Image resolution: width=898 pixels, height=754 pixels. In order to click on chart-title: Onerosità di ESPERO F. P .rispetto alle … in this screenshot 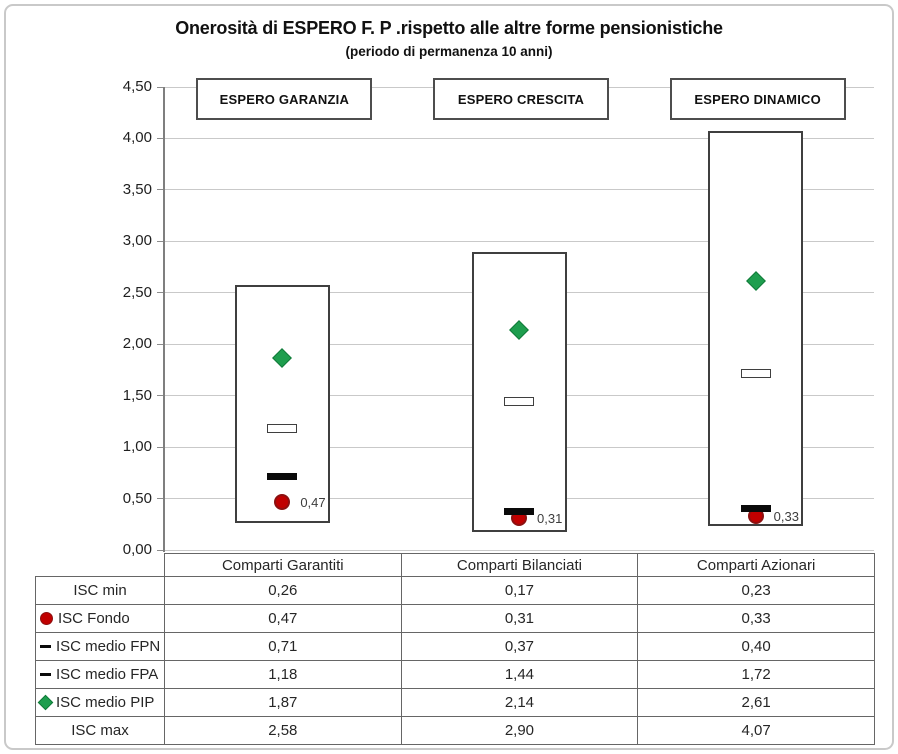, I will do `click(449, 28)`.